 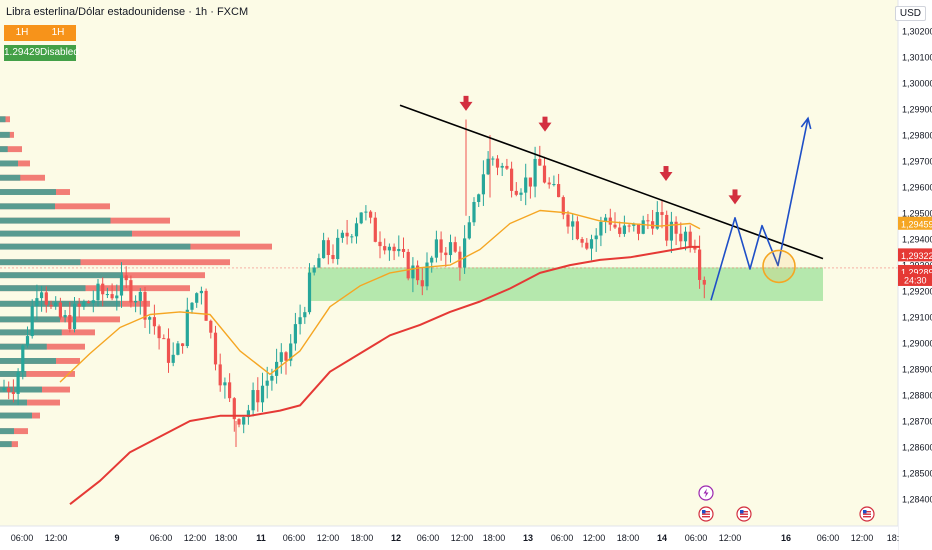 What do you see at coordinates (917, 344) in the screenshot?
I see `y-tick-label: 1,29000` at bounding box center [917, 344].